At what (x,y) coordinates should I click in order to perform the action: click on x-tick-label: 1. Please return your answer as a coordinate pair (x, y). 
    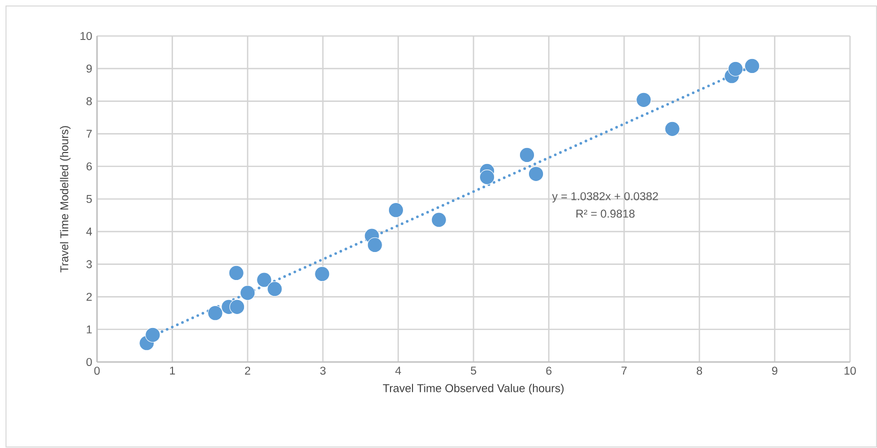
    Looking at the image, I should click on (172, 370).